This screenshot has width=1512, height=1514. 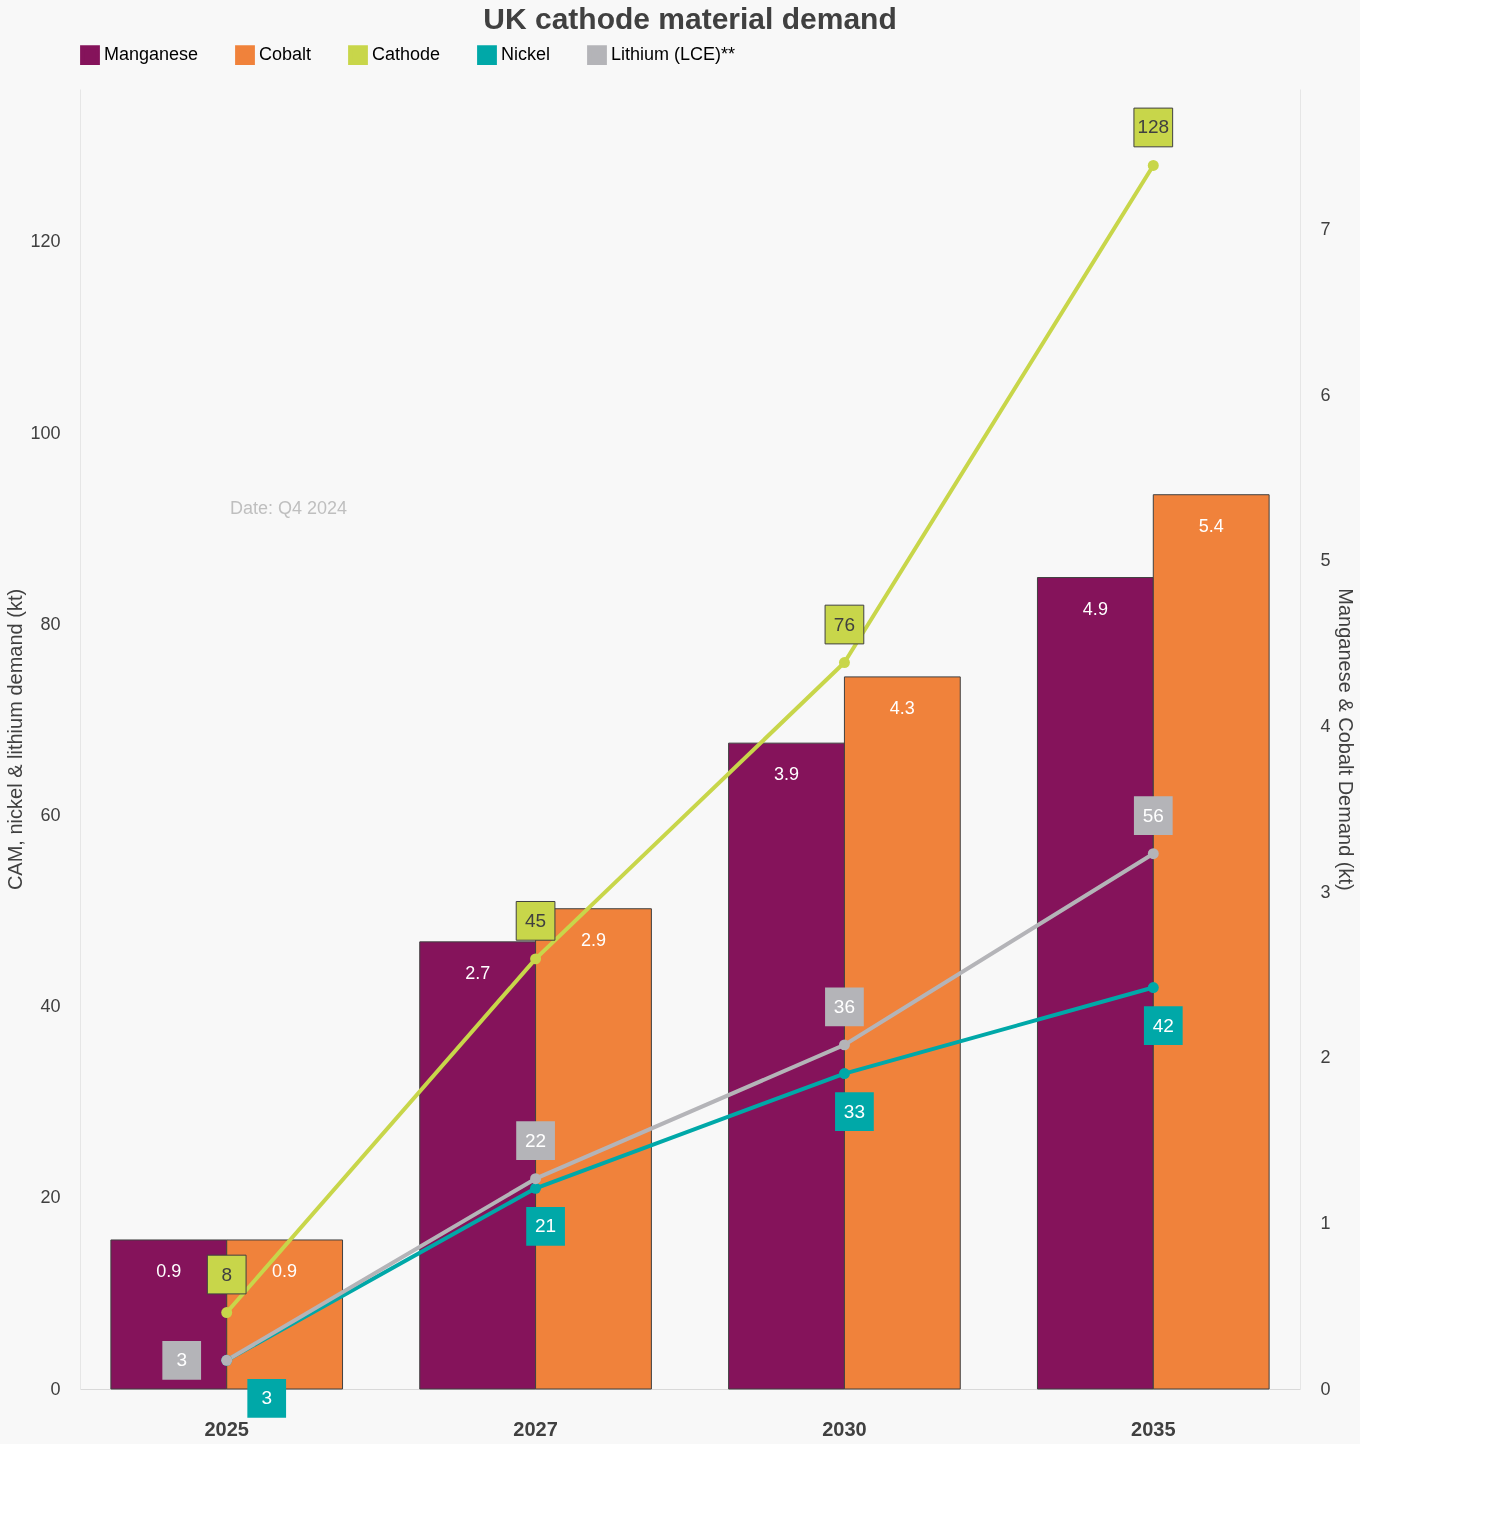 I want to click on y-tick-label: 0, so click(x=55, y=1388).